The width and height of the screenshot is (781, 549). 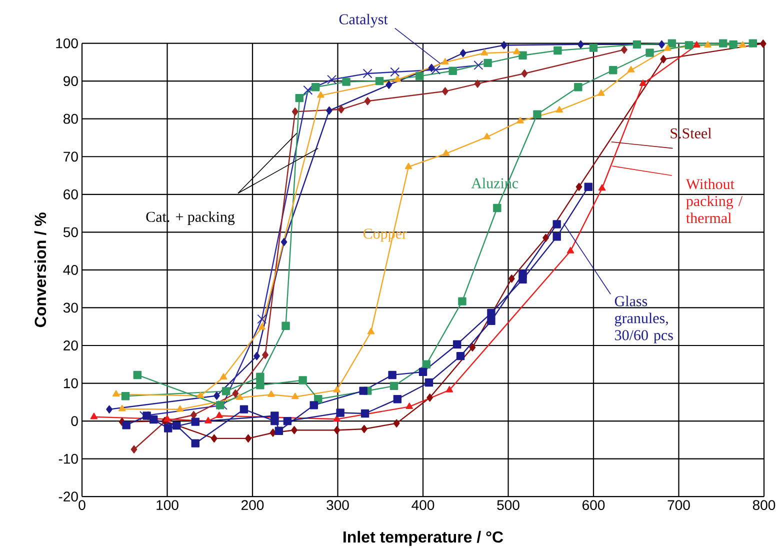 I want to click on x-tick-label: 100, so click(x=167, y=505).